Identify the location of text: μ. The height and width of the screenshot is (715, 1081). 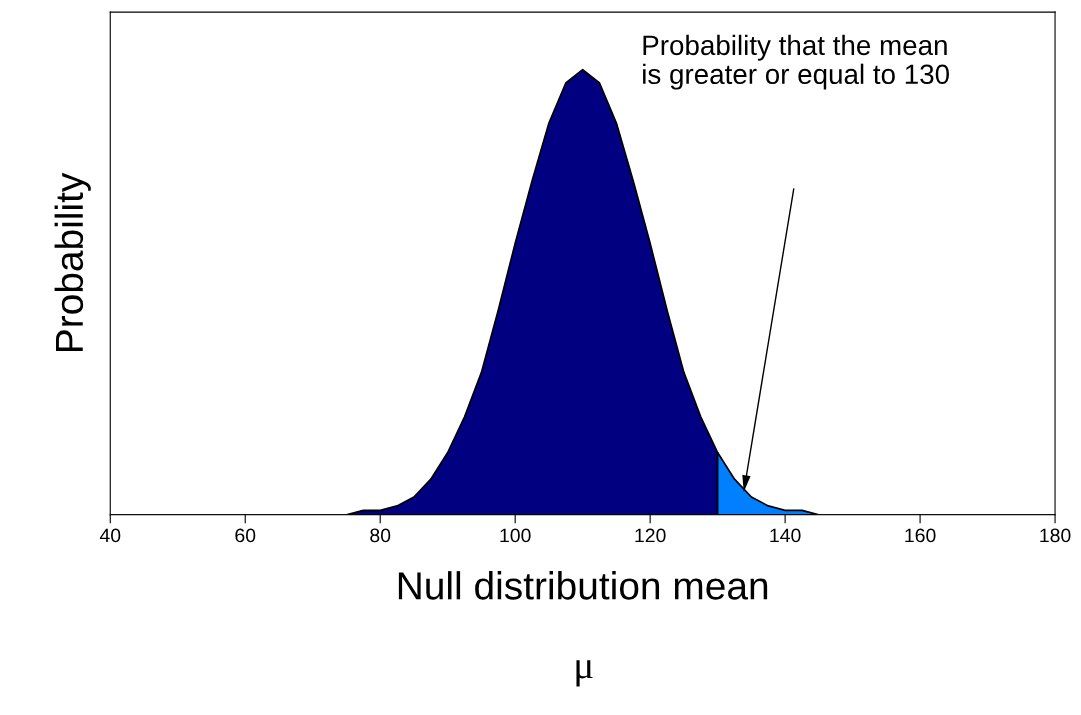
(584, 673).